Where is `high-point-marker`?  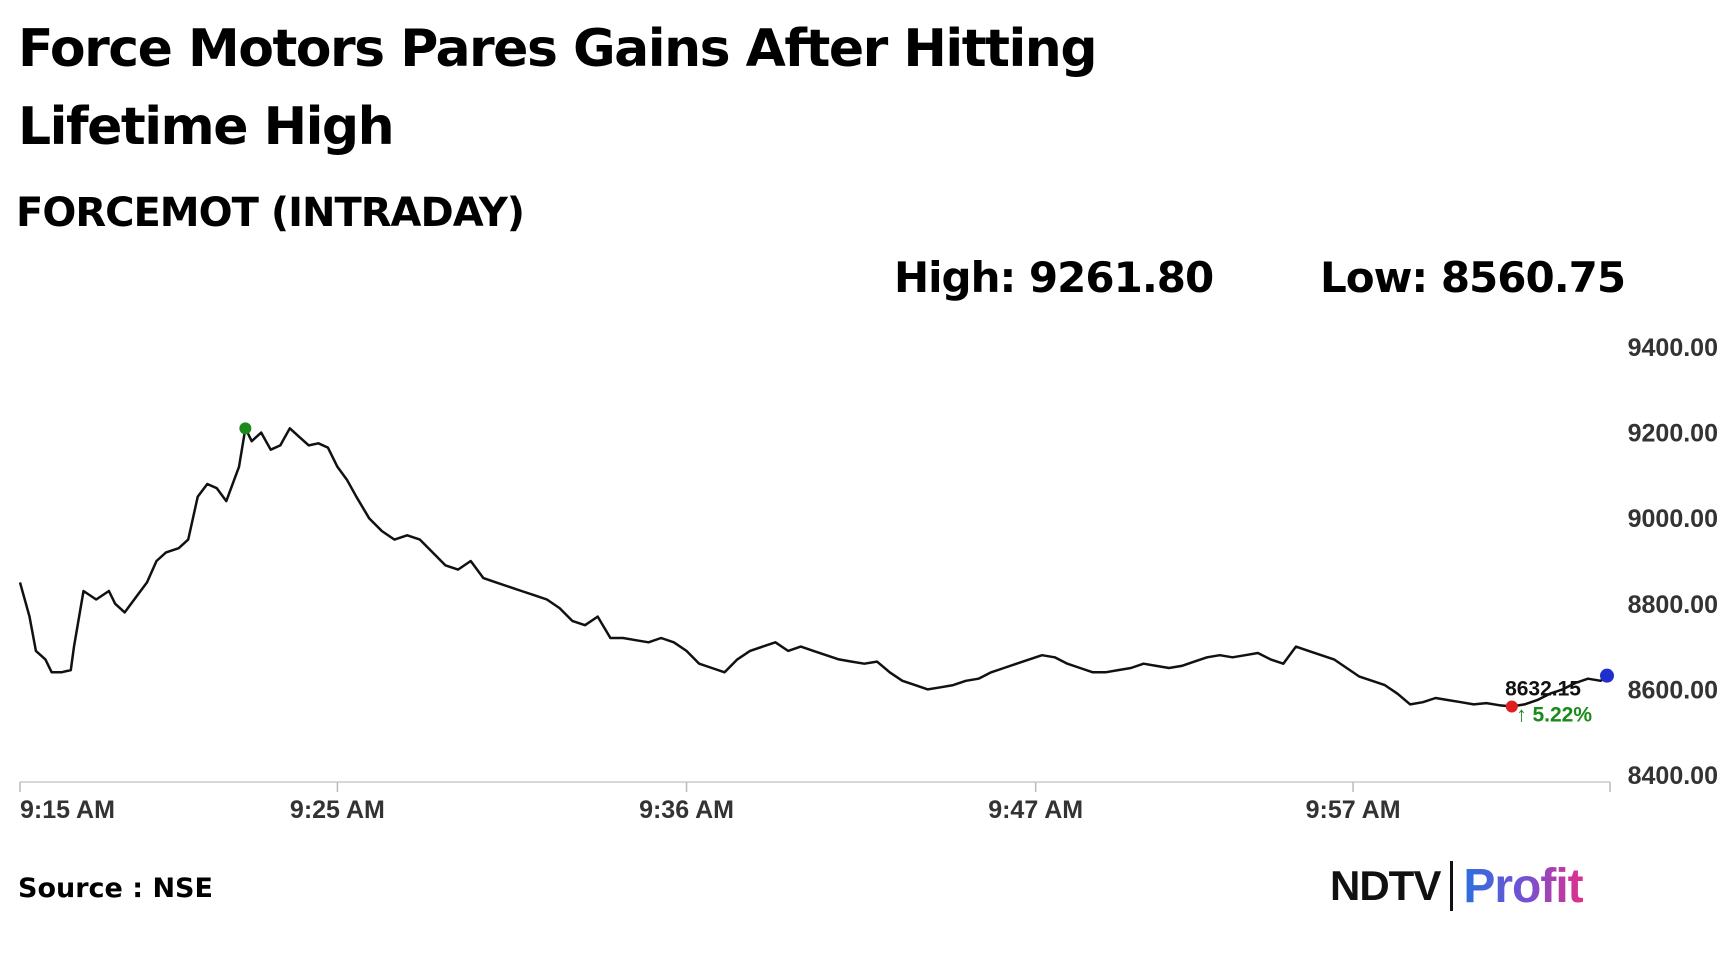
high-point-marker is located at coordinates (245, 428).